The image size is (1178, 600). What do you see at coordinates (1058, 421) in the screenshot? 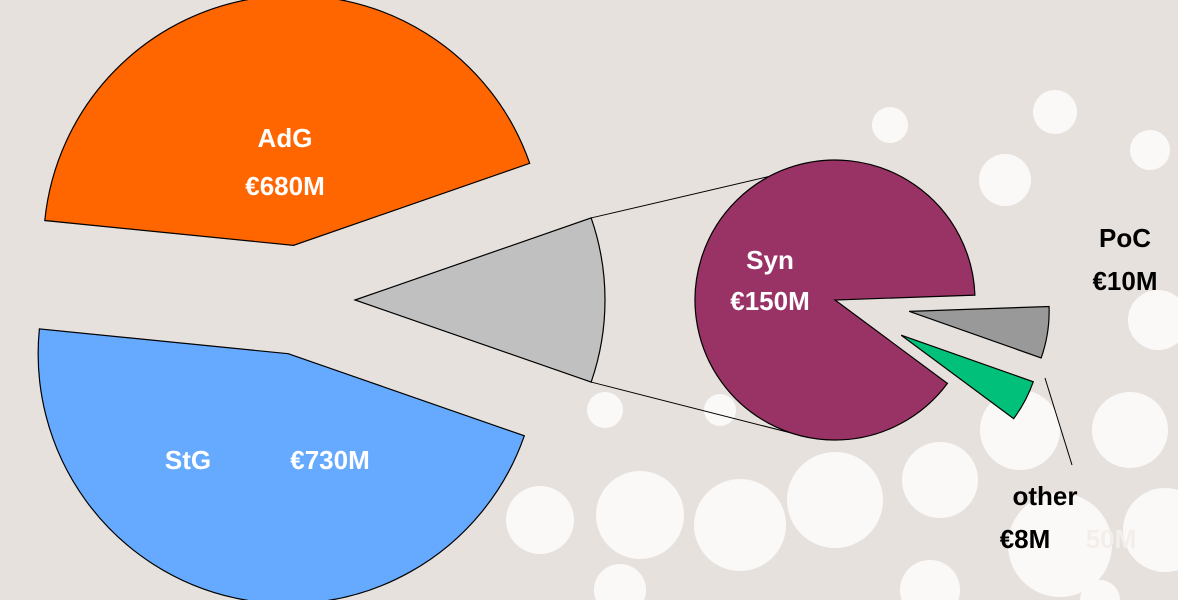
I see `leader-line` at bounding box center [1058, 421].